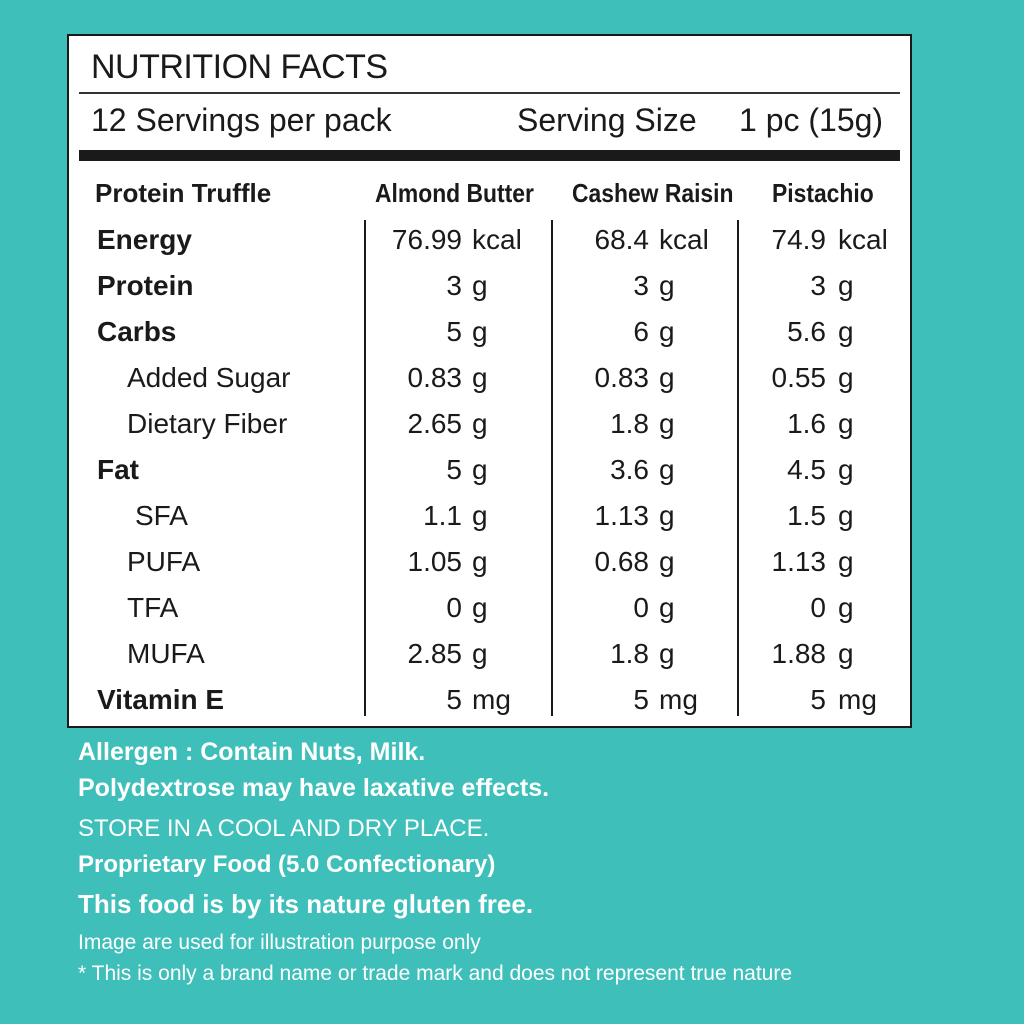 This screenshot has width=1024, height=1024. What do you see at coordinates (166, 653) in the screenshot?
I see `nutrient-name: MUFA` at bounding box center [166, 653].